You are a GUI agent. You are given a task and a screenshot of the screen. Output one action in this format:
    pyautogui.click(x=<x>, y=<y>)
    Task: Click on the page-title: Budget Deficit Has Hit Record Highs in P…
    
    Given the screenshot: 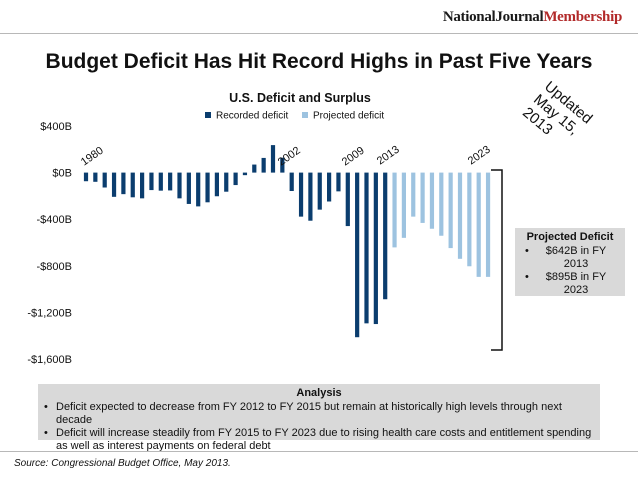 What is the action you would take?
    pyautogui.click(x=319, y=61)
    